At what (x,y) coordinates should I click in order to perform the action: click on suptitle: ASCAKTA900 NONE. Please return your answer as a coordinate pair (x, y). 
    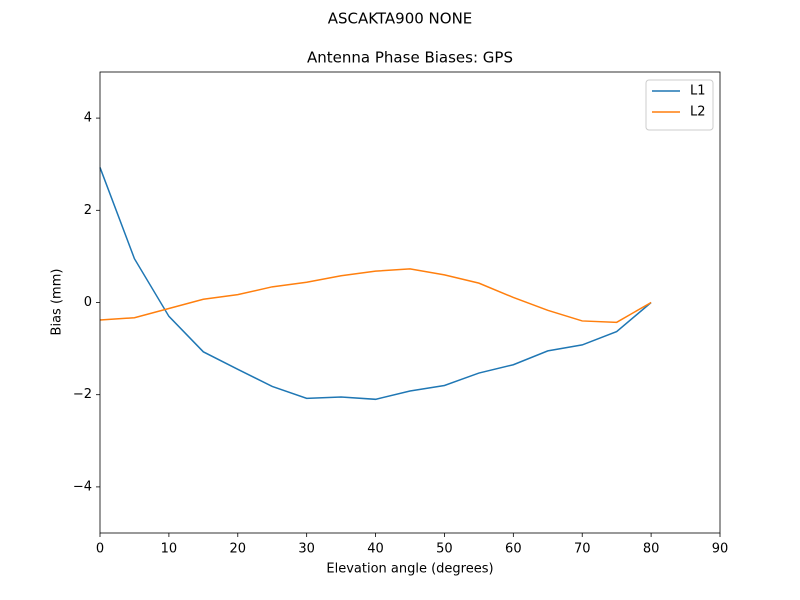
    Looking at the image, I should click on (400, 19).